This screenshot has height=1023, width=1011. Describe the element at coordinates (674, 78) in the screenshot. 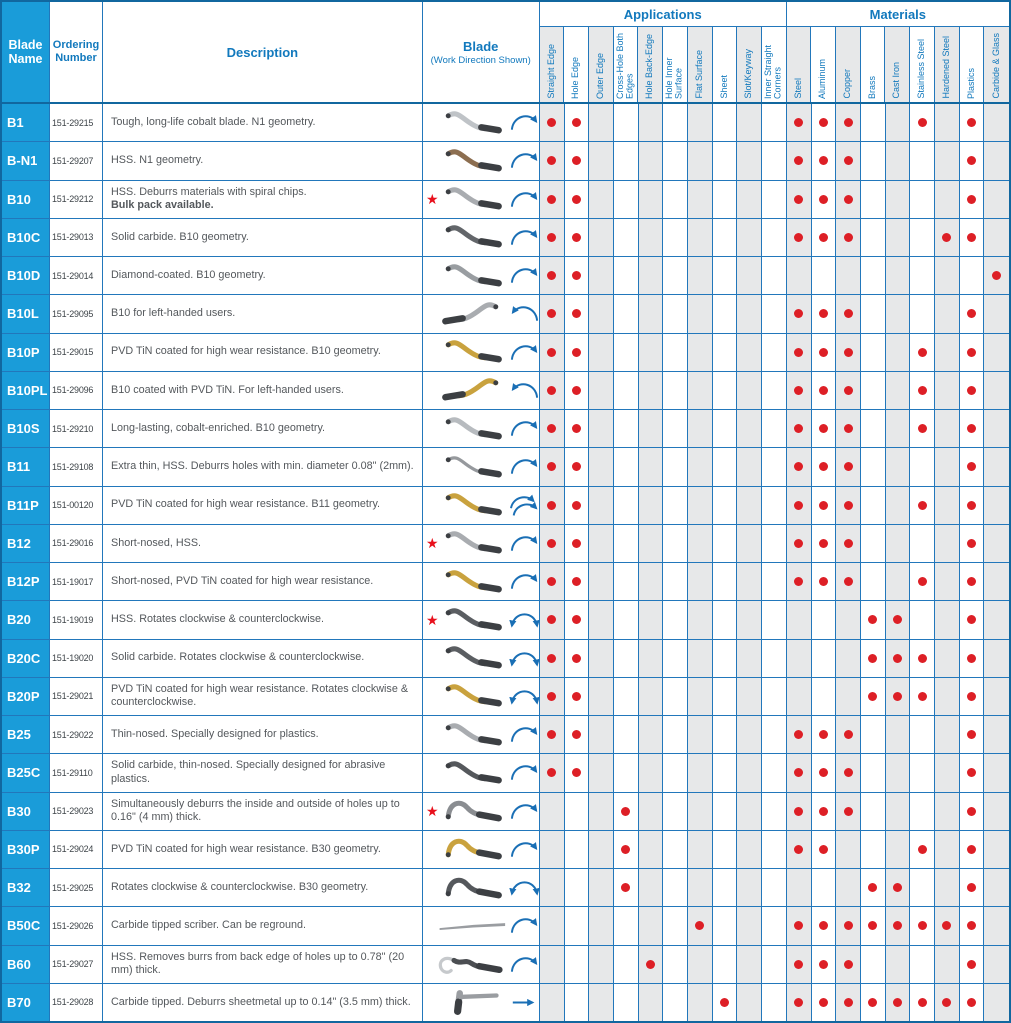

I see `application-column-label: Hole Inner Surface` at that location.